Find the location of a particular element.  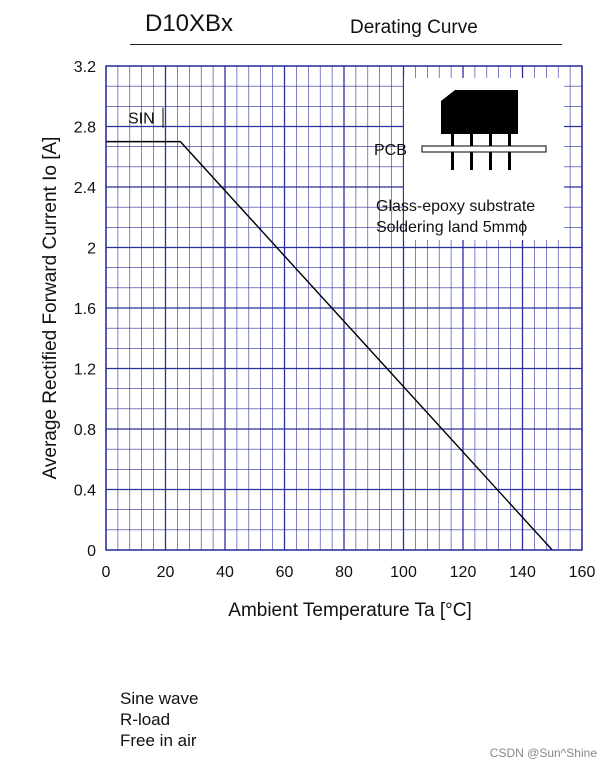

x-tick-label: 20 is located at coordinates (166, 572).